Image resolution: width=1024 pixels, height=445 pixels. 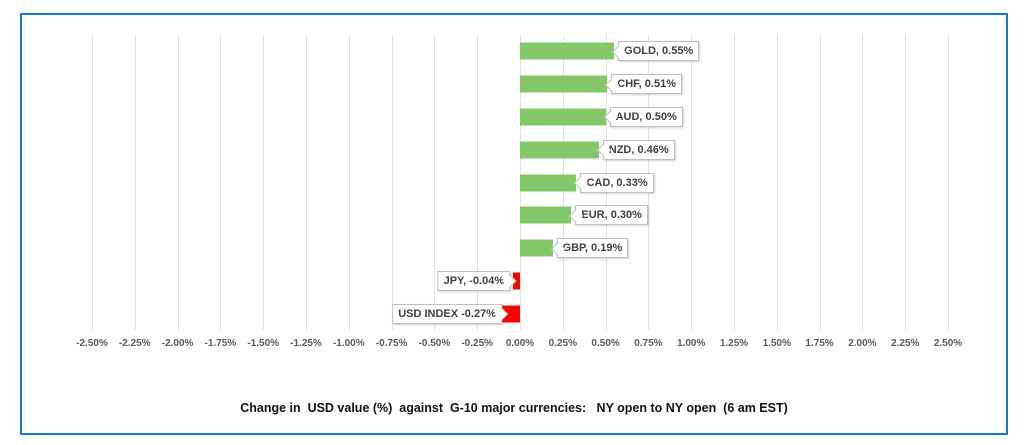 I want to click on x-tick-label: 2.25%, so click(x=905, y=343).